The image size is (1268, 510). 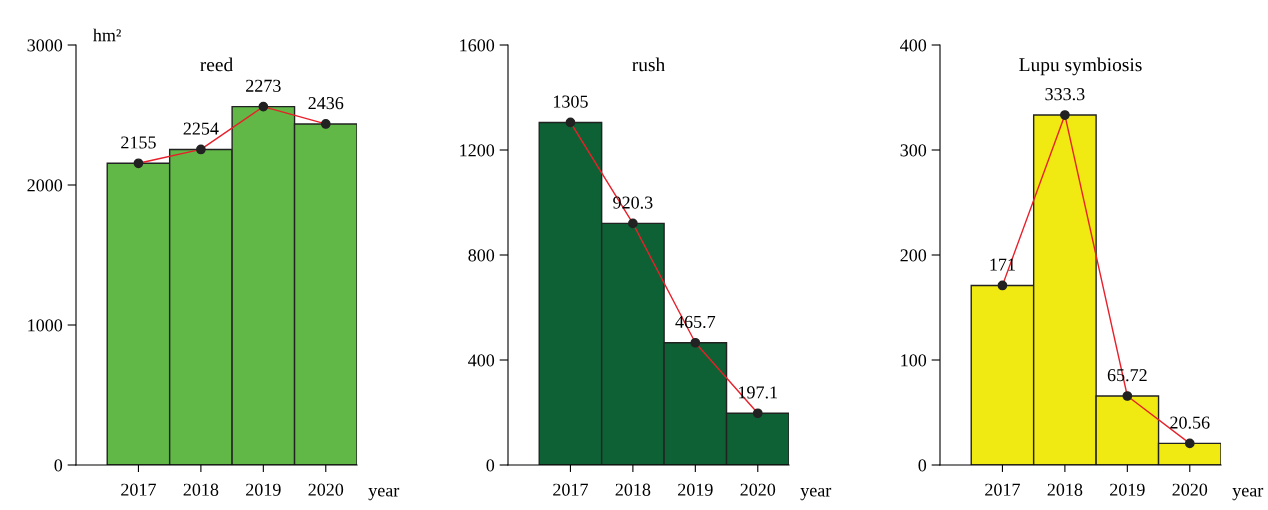 I want to click on y-tick-label: 2000, so click(x=45, y=185).